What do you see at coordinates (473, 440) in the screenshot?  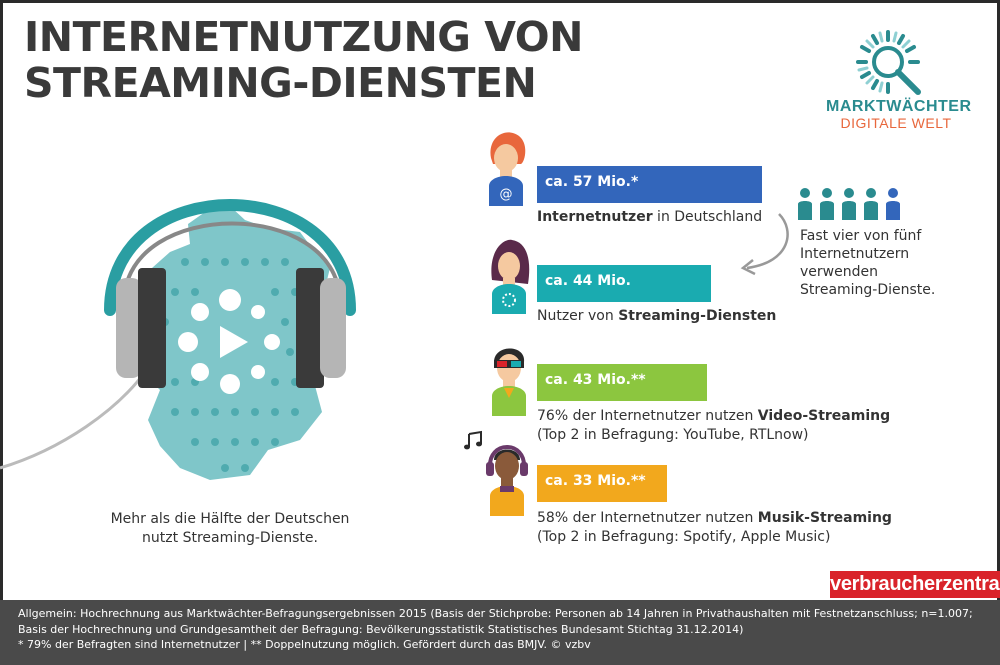 I see `music-note-icon` at bounding box center [473, 440].